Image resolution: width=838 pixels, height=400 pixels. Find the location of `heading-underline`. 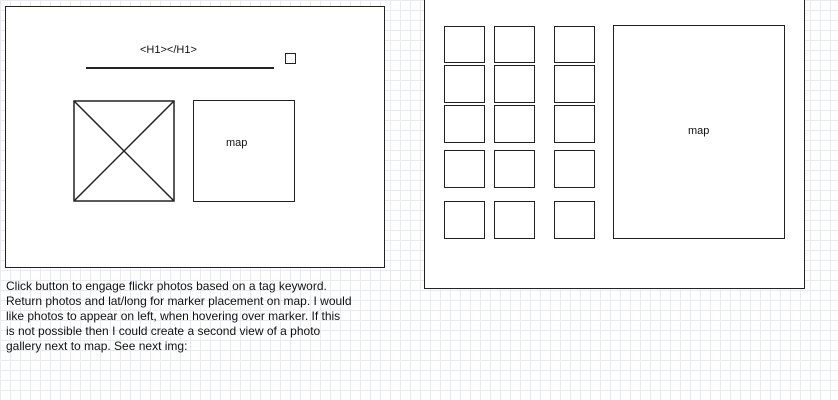

heading-underline is located at coordinates (180, 68).